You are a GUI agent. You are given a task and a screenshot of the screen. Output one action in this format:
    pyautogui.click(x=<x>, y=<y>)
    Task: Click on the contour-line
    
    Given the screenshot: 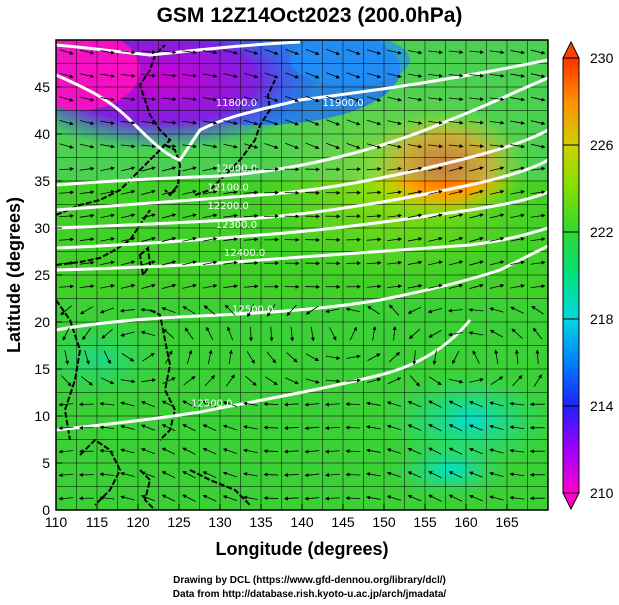 What is the action you would take?
    pyautogui.click(x=302, y=194)
    